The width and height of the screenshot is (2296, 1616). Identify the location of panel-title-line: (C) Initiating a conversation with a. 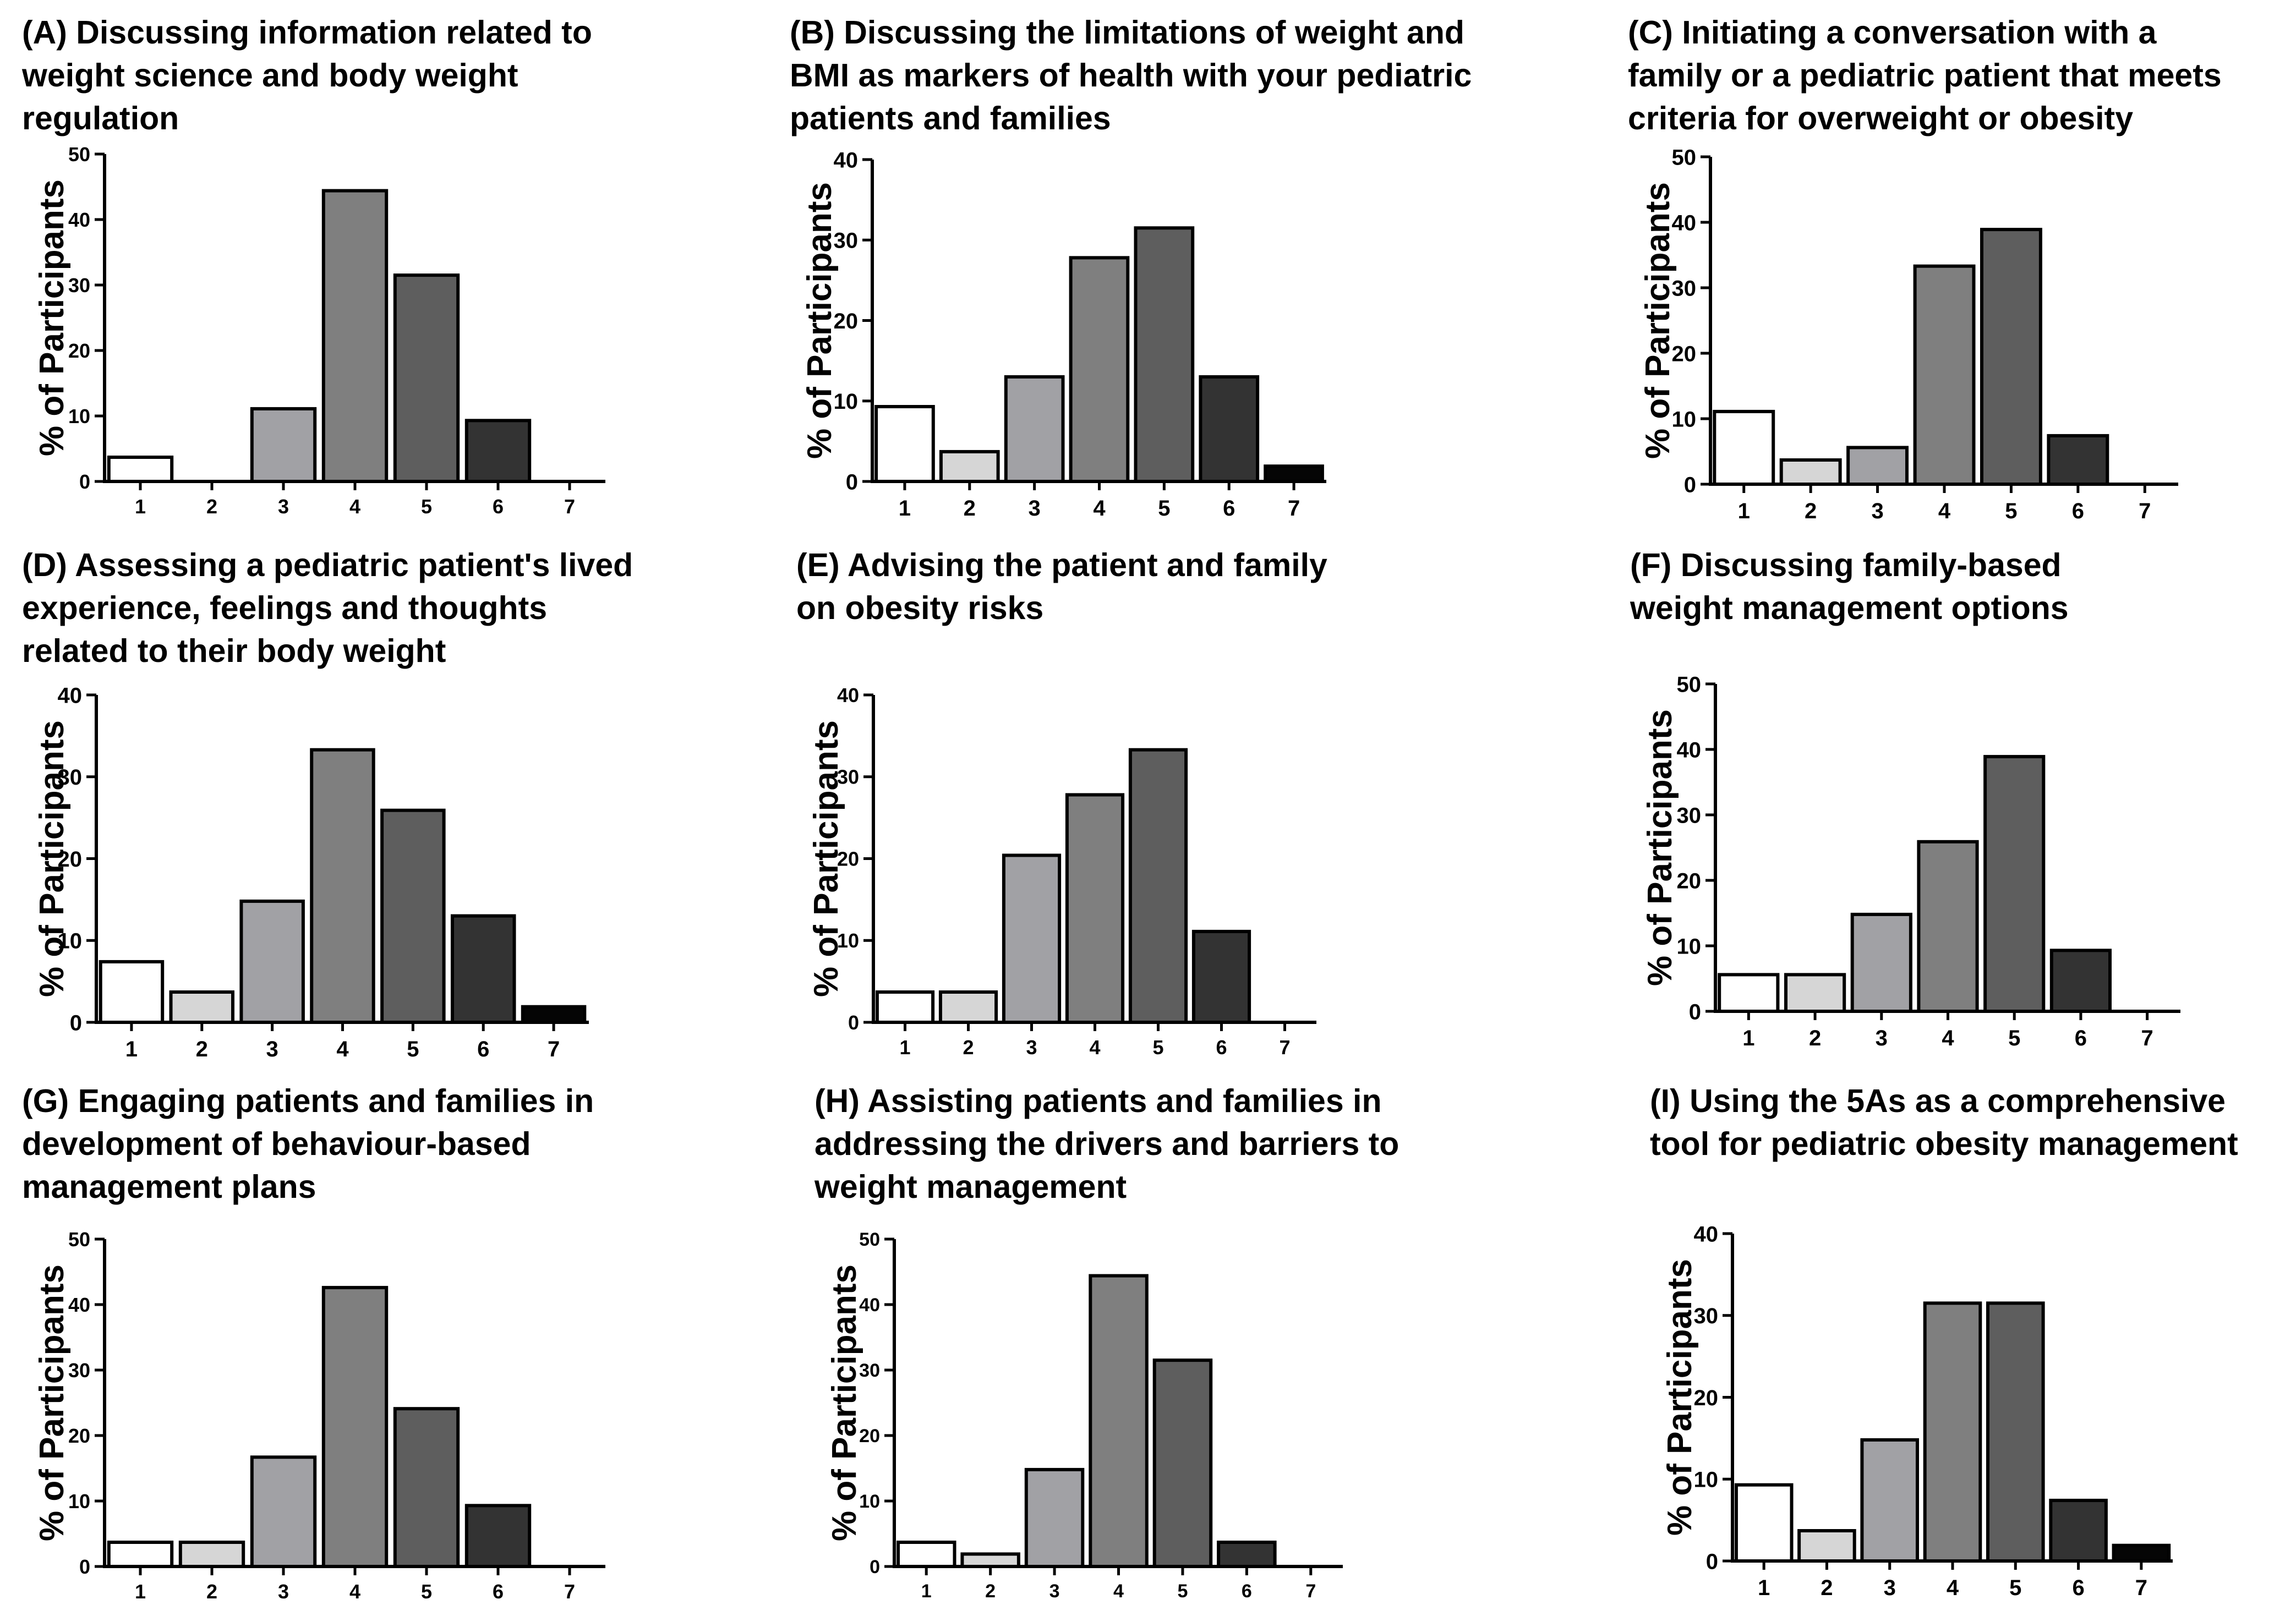
(1892, 32).